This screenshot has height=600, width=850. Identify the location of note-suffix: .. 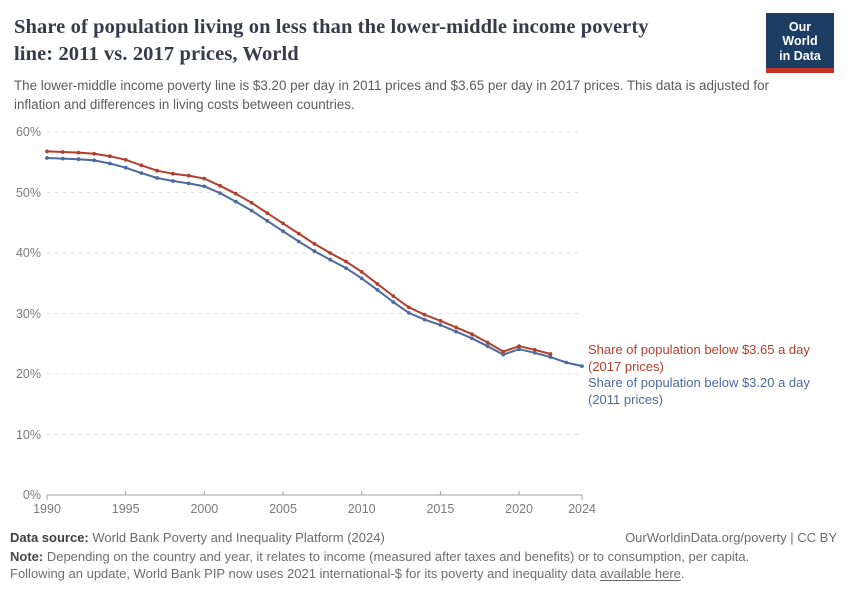
(682, 574).